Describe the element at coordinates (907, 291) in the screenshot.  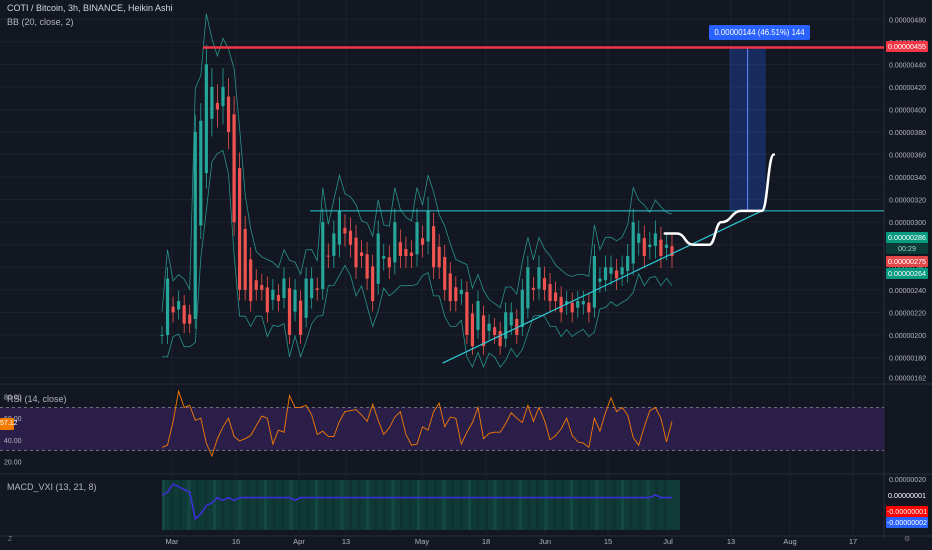
I see `price-tick-label: 0.00000240` at that location.